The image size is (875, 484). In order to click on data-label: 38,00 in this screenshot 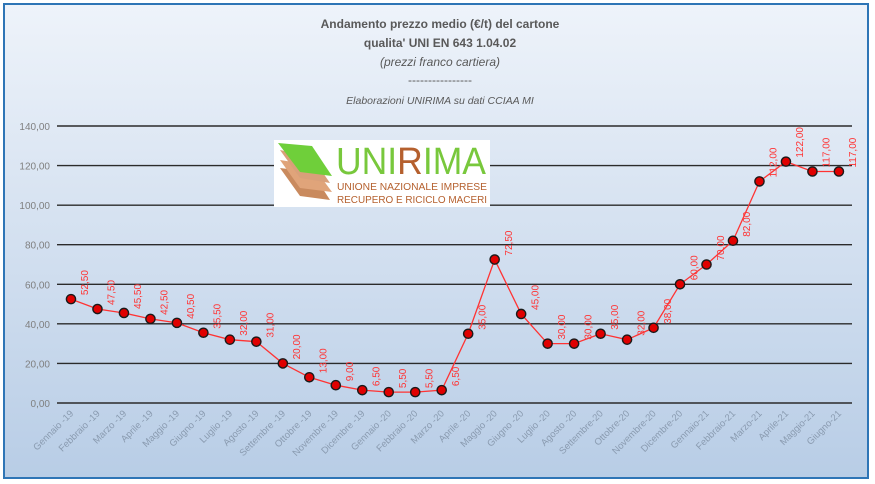, I will do `click(668, 310)`.